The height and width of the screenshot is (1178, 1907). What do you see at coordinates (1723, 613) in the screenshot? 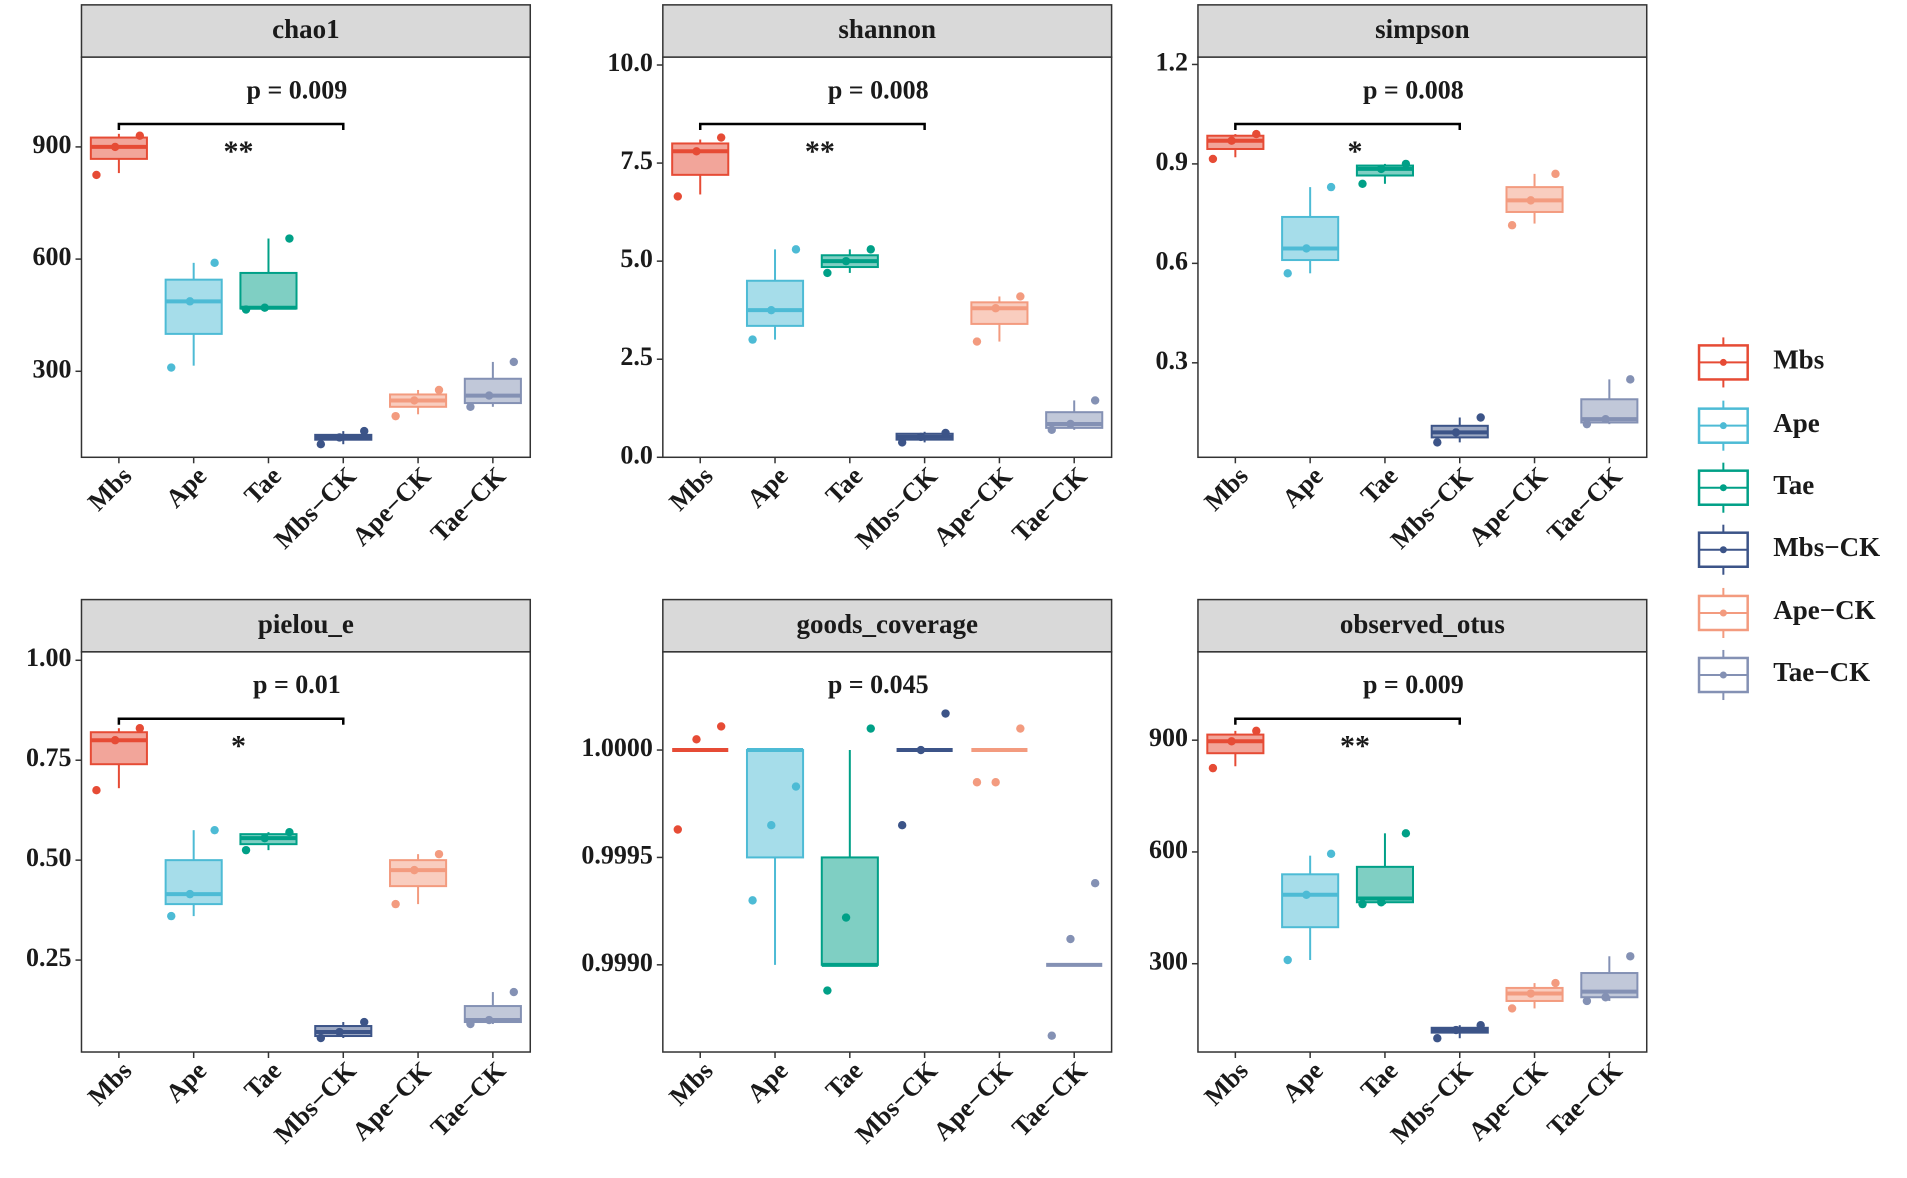
I see `legend-key-point` at bounding box center [1723, 613].